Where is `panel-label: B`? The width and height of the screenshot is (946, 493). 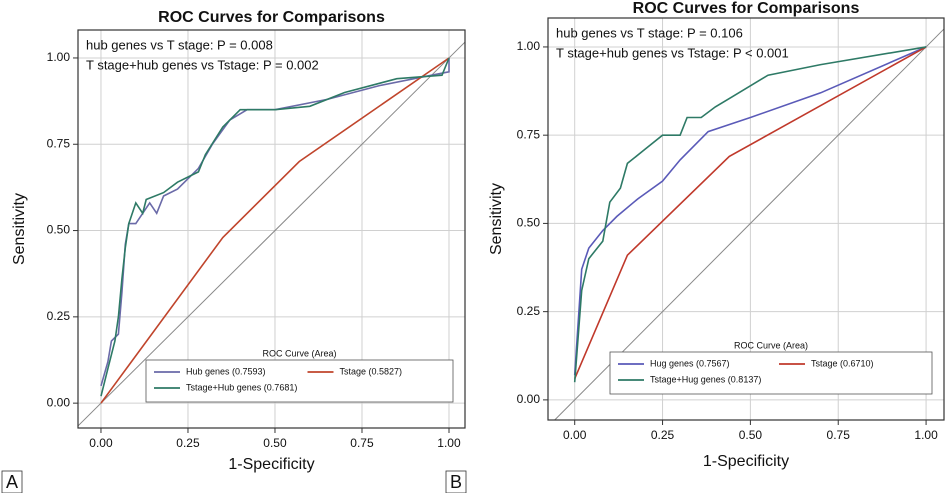 panel-label: B is located at coordinates (456, 482).